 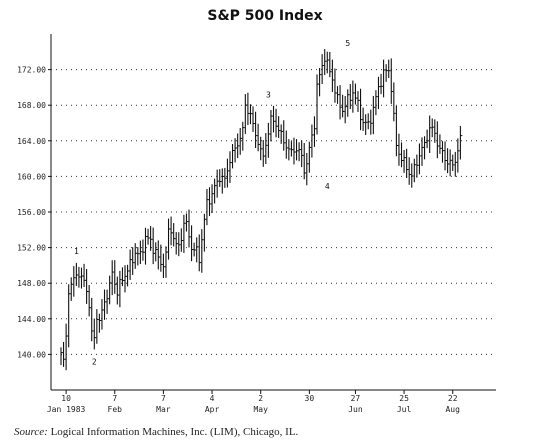 What do you see at coordinates (31, 141) in the screenshot?
I see `y-tick-label: 164.00` at bounding box center [31, 141].